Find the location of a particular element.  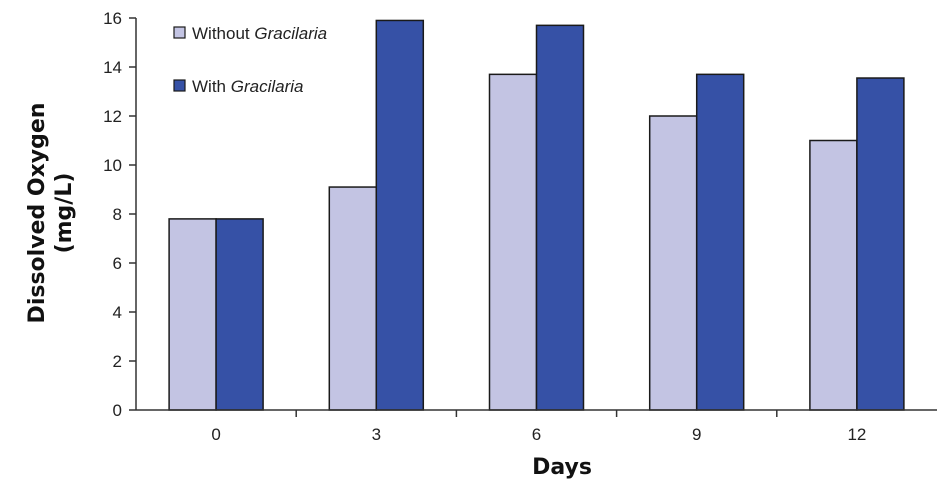

y-tick-label: 16 is located at coordinates (112, 18).